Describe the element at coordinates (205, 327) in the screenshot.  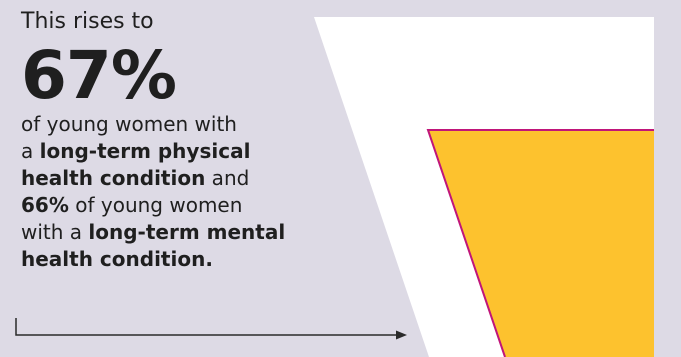
I see `connector-line` at that location.